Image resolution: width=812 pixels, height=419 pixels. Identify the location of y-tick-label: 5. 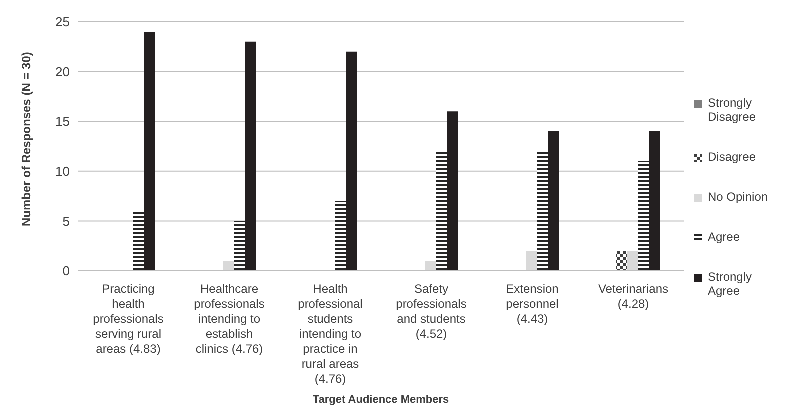
(66, 221).